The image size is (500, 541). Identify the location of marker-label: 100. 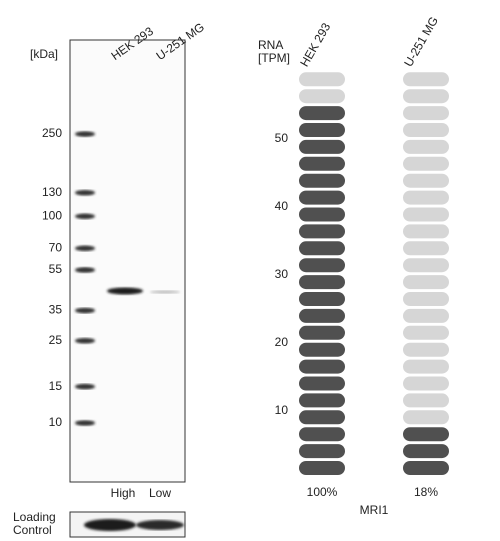
(52, 215).